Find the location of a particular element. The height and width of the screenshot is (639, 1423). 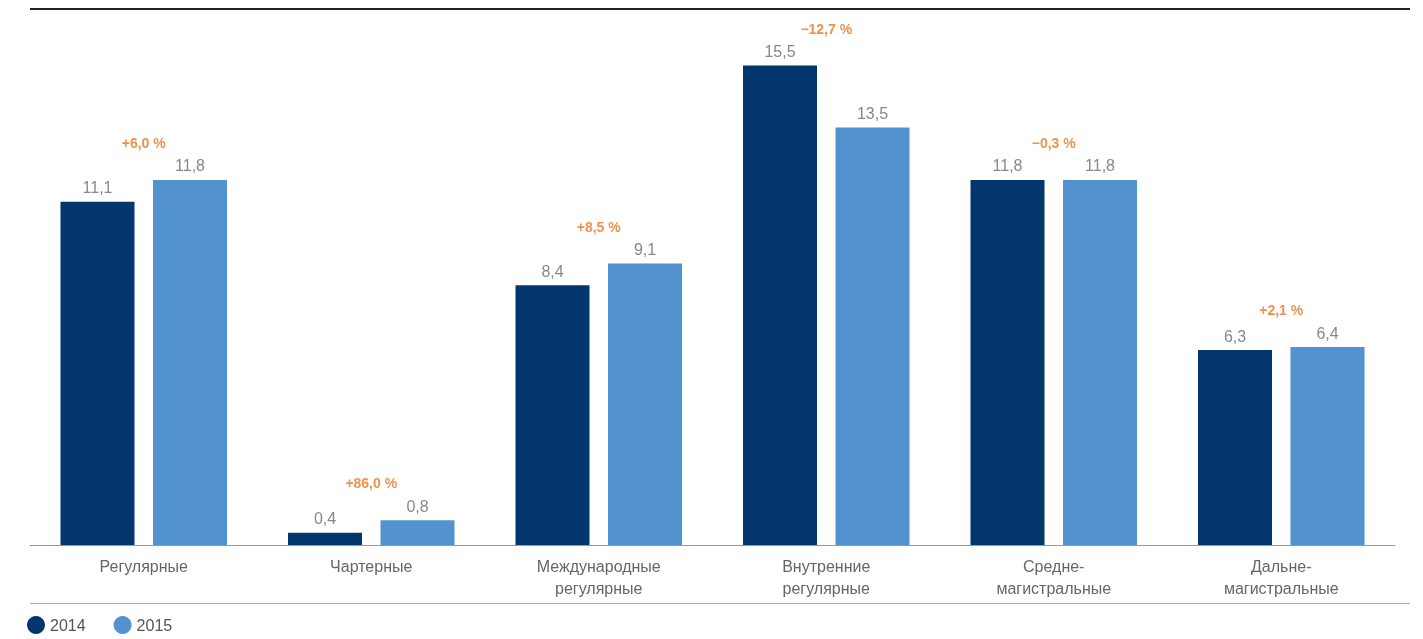

data-label: 8,4 is located at coordinates (552, 271).